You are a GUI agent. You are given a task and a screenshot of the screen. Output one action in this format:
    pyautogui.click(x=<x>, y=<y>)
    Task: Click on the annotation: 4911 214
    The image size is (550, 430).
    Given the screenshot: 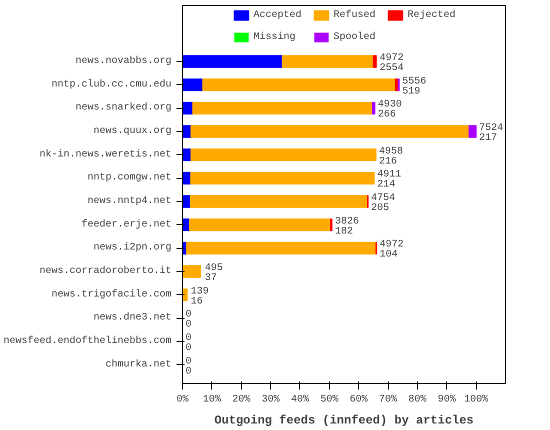 What is the action you would take?
    pyautogui.click(x=389, y=180)
    